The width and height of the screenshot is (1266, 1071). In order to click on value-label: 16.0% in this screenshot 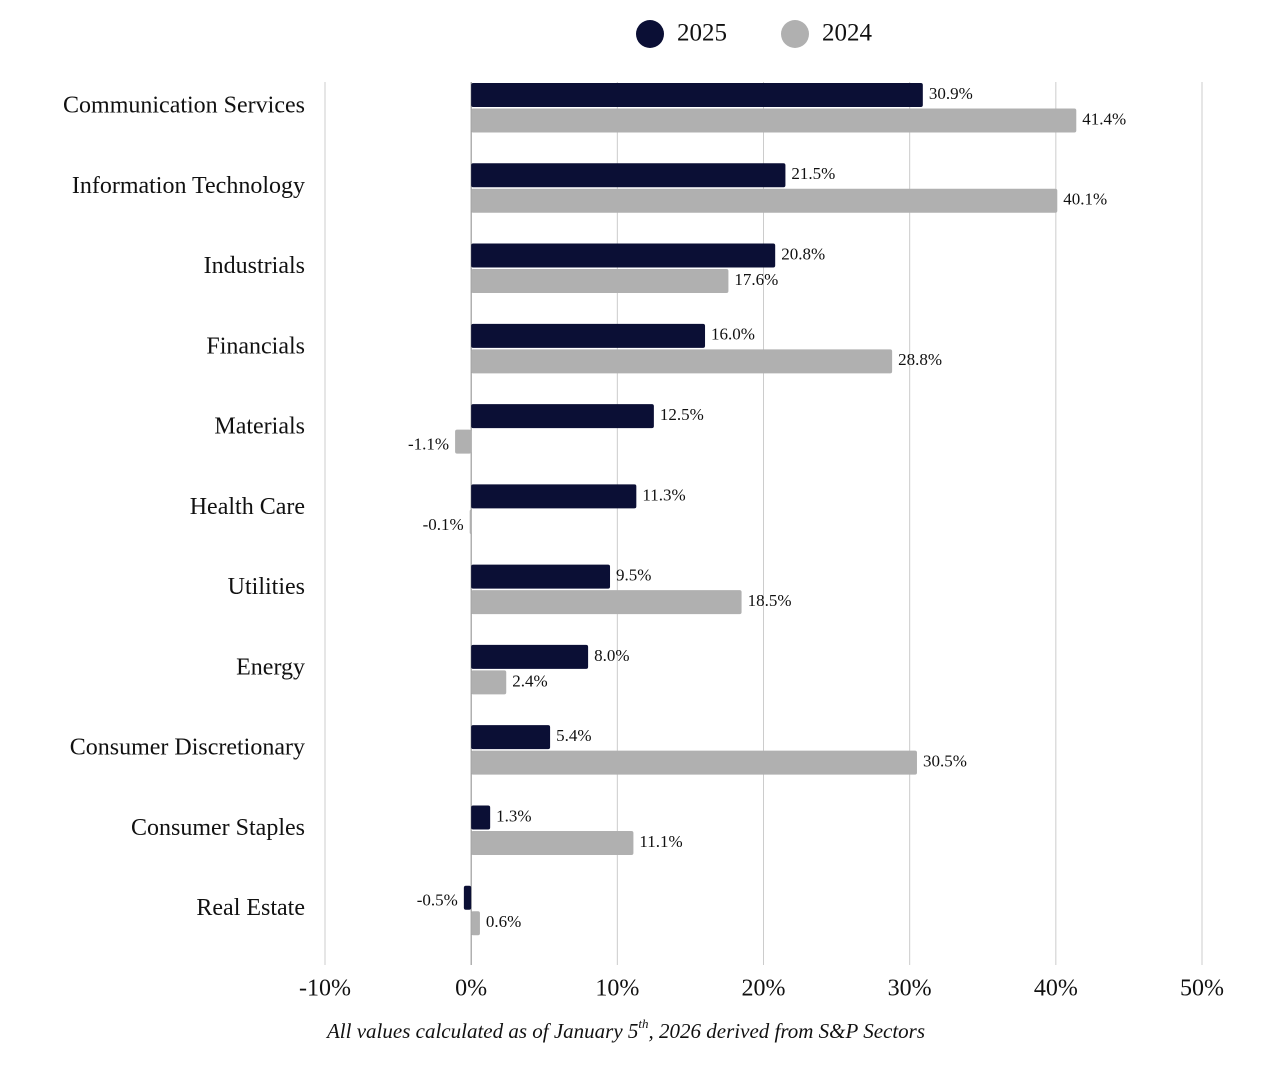, I will do `click(733, 334)`.